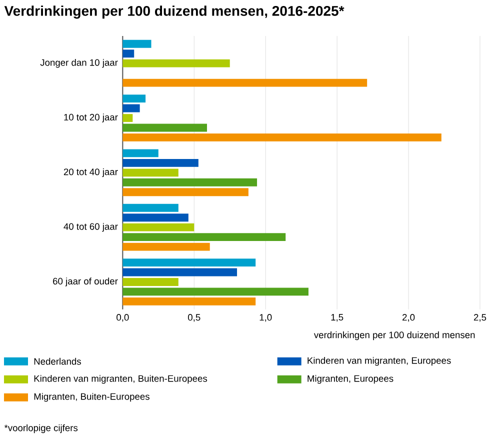 This screenshot has width=500, height=439. I want to click on x-axis-title: verdrinkingen per 100 duizend mensen, so click(394, 336).